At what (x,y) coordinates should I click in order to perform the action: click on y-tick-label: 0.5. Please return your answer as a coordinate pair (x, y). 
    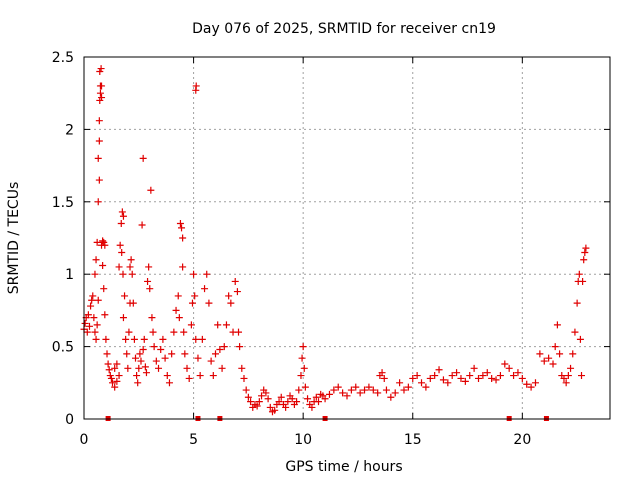
    Looking at the image, I should click on (63, 348).